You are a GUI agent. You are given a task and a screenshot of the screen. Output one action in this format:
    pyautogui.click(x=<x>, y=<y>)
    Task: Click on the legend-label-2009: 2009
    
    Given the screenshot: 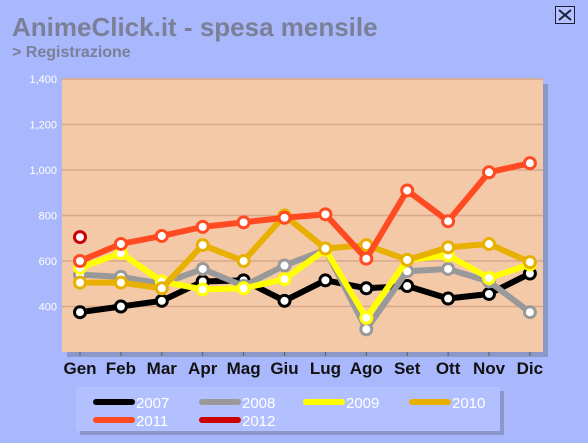 What is the action you would take?
    pyautogui.click(x=362, y=403)
    